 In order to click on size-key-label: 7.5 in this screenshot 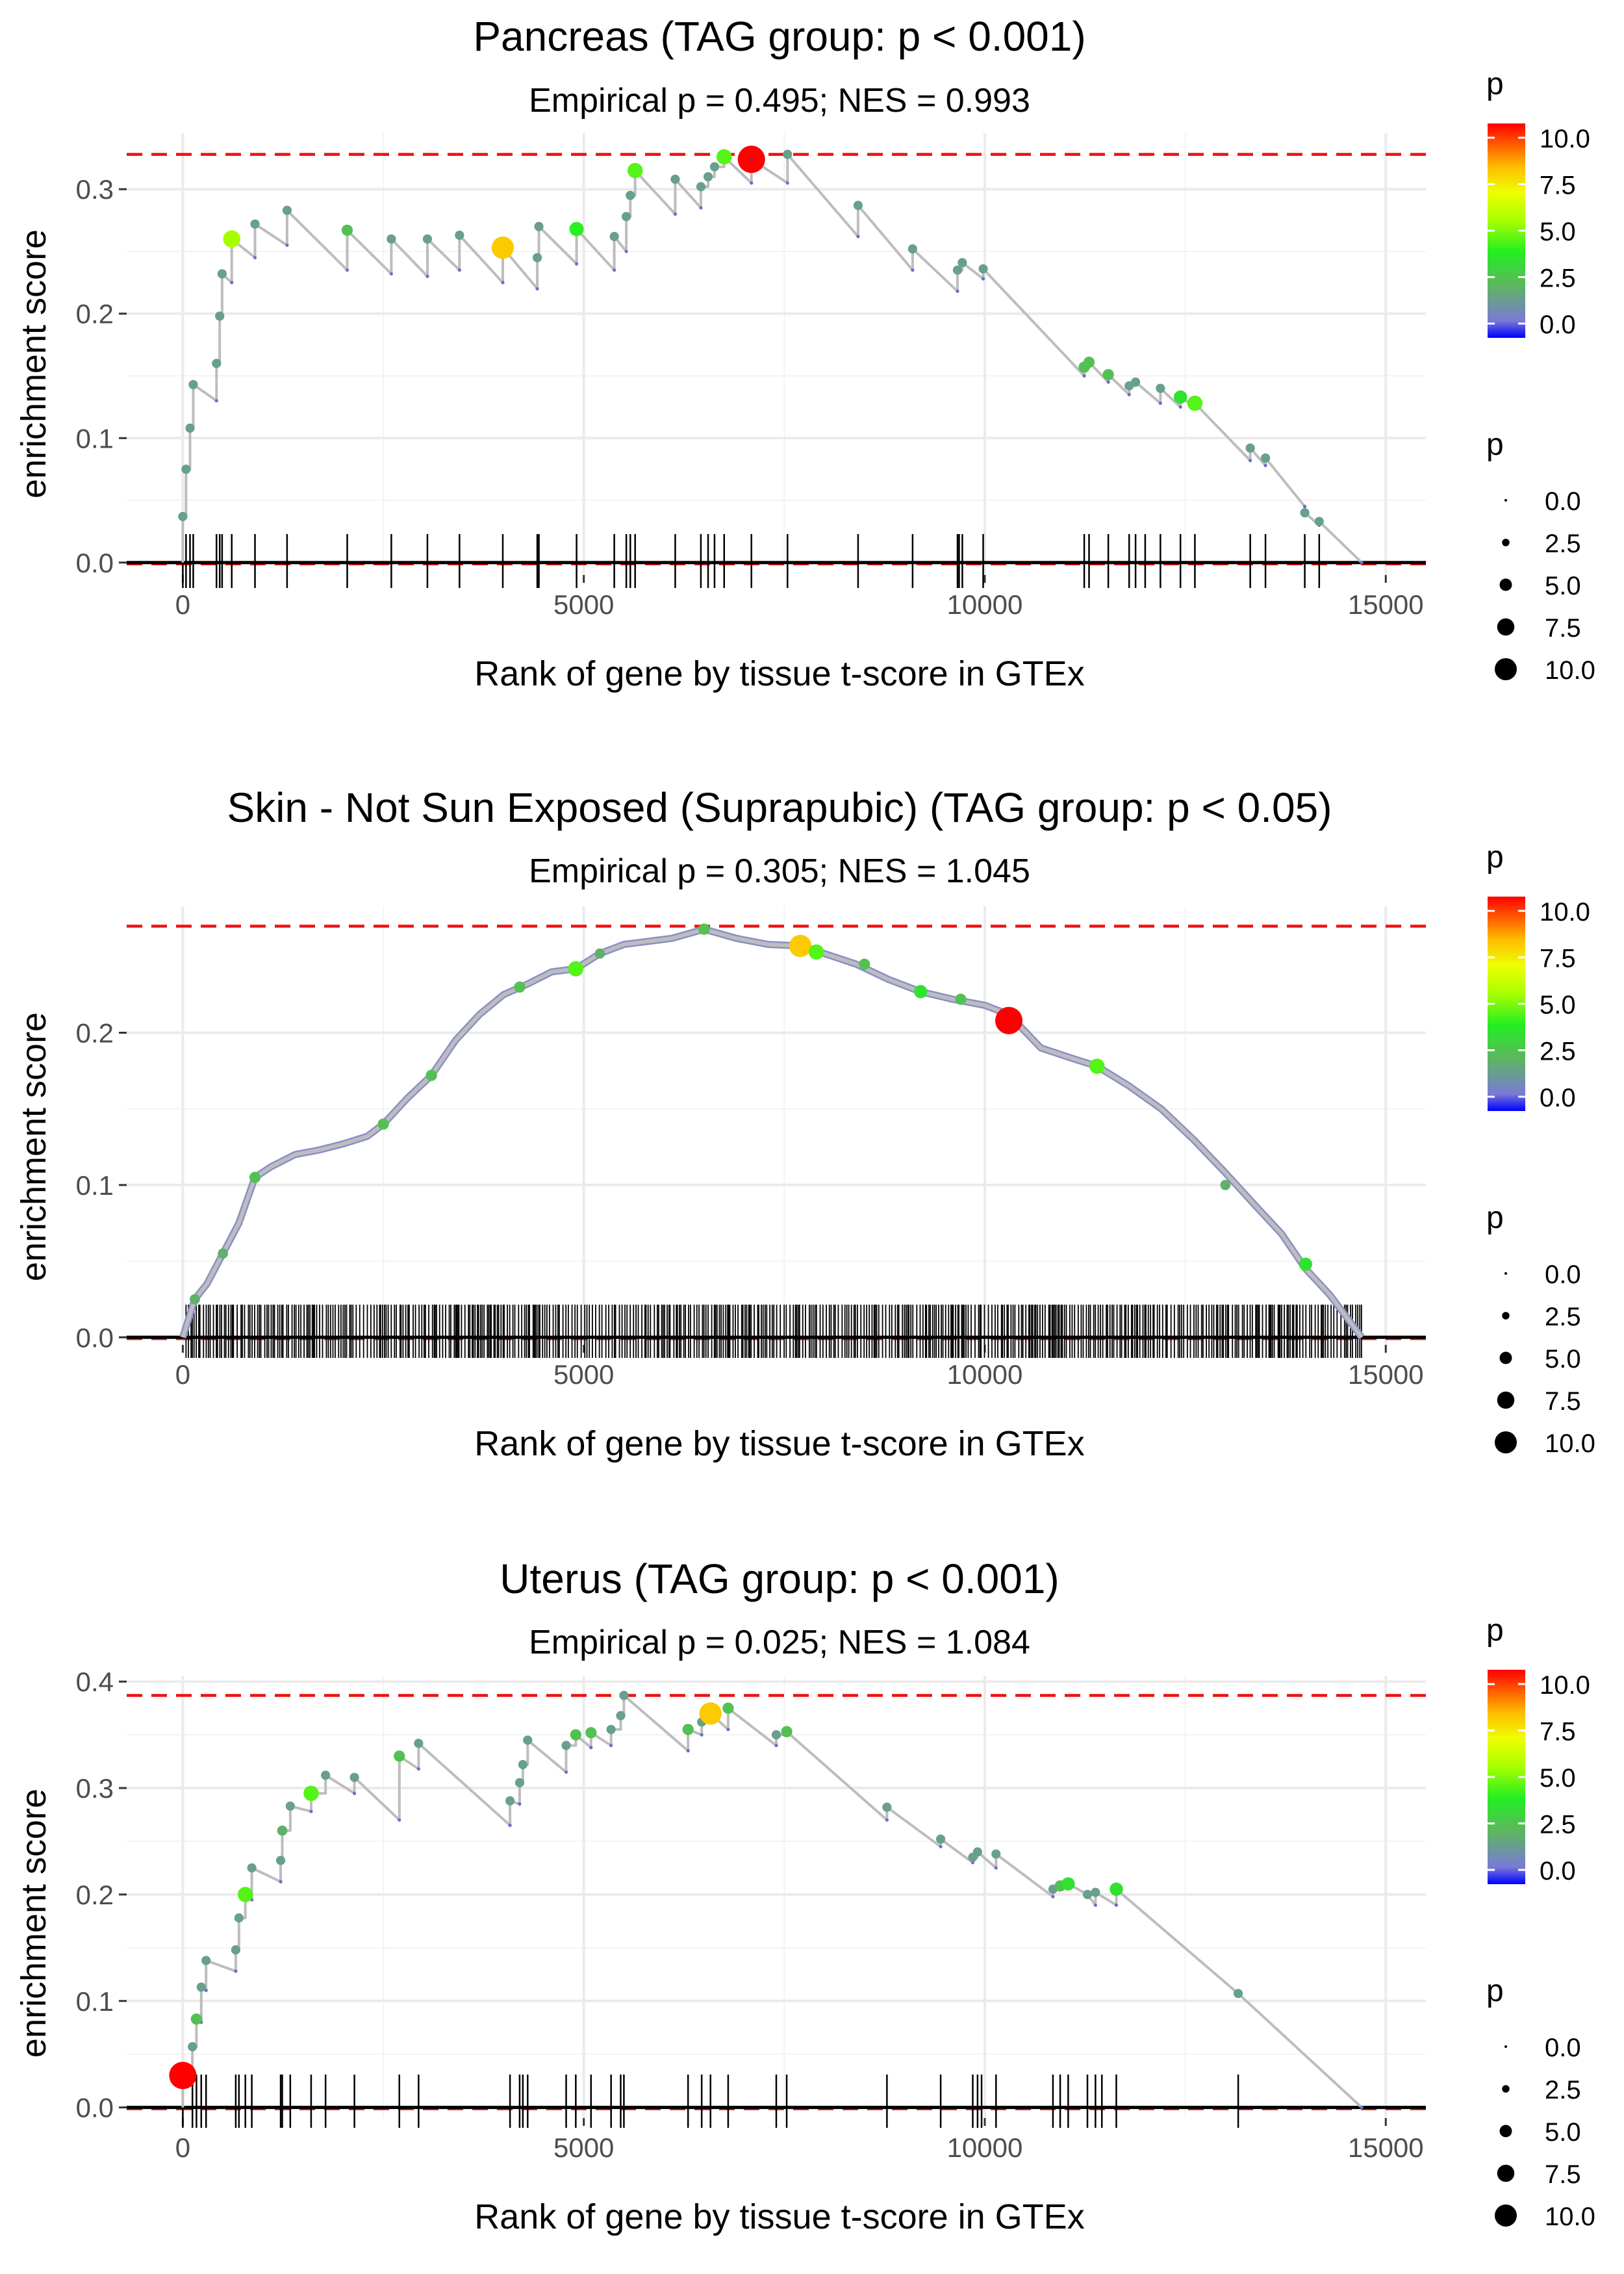, I will do `click(1563, 2174)`.